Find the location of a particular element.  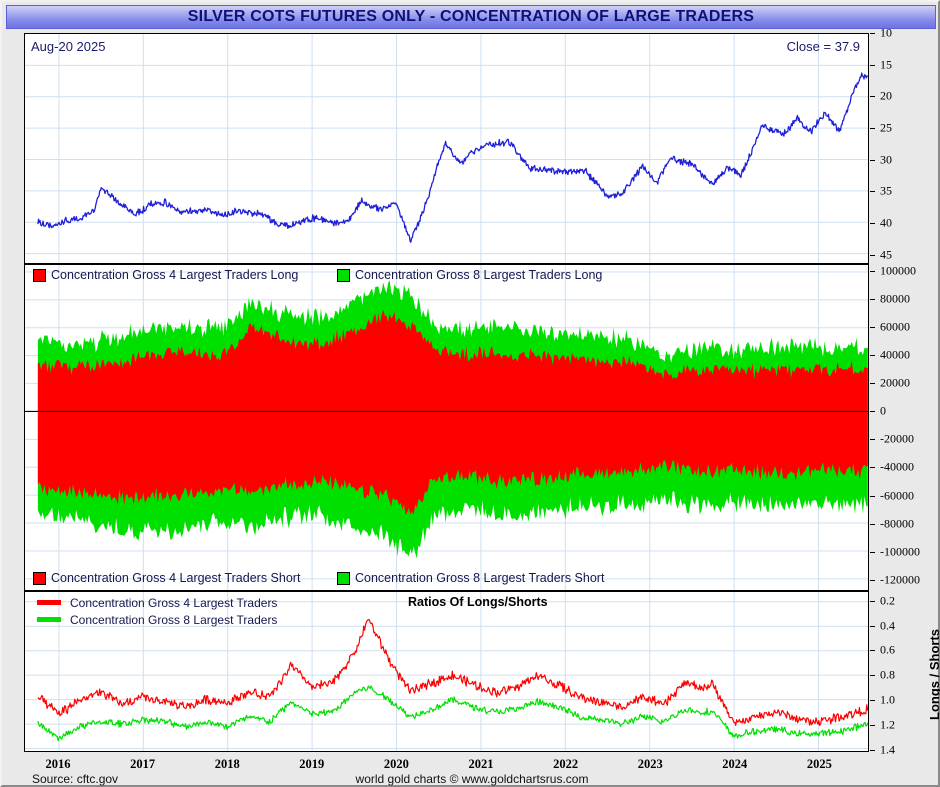

x-axis: 2016 2017 2018 2019 2020 2021 2022 2023 2024 2025 is located at coordinates (471, 765).